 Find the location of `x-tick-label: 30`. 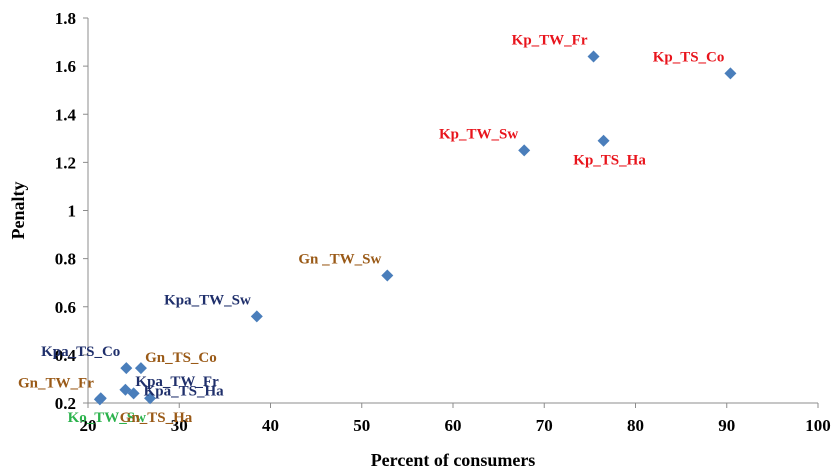

x-tick-label: 30 is located at coordinates (179, 425).